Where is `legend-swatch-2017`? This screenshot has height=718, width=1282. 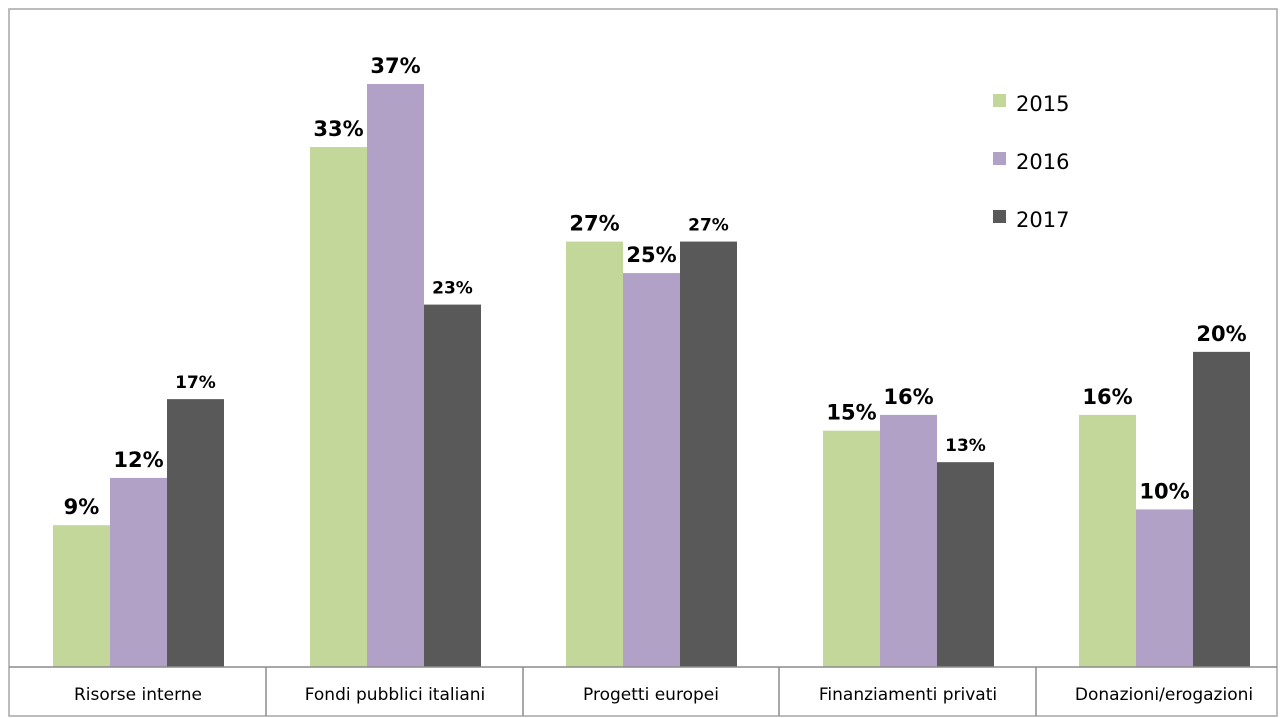
legend-swatch-2017 is located at coordinates (999, 216).